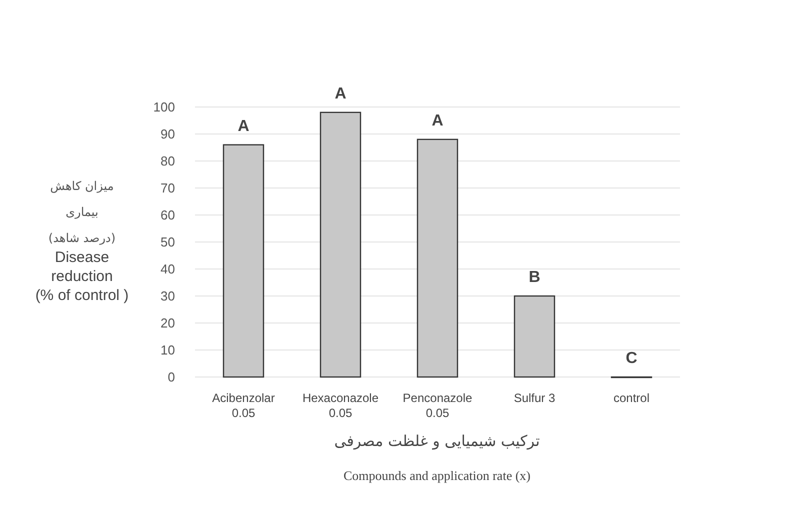 This screenshot has width=811, height=525. Describe the element at coordinates (167, 296) in the screenshot. I see `y-tick-label: 30` at that location.